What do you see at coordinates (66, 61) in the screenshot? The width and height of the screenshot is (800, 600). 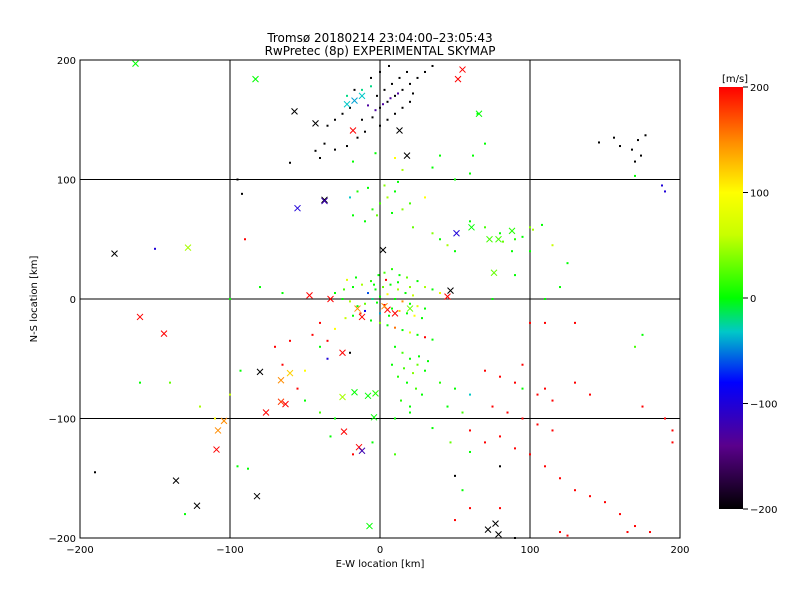 I see `y-tick-label: 200` at bounding box center [66, 61].